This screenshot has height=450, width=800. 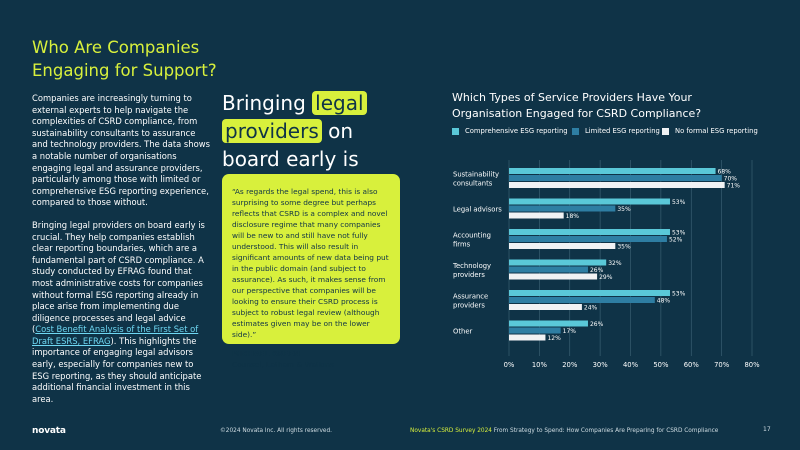 I want to click on category-label: Other, so click(x=463, y=332).